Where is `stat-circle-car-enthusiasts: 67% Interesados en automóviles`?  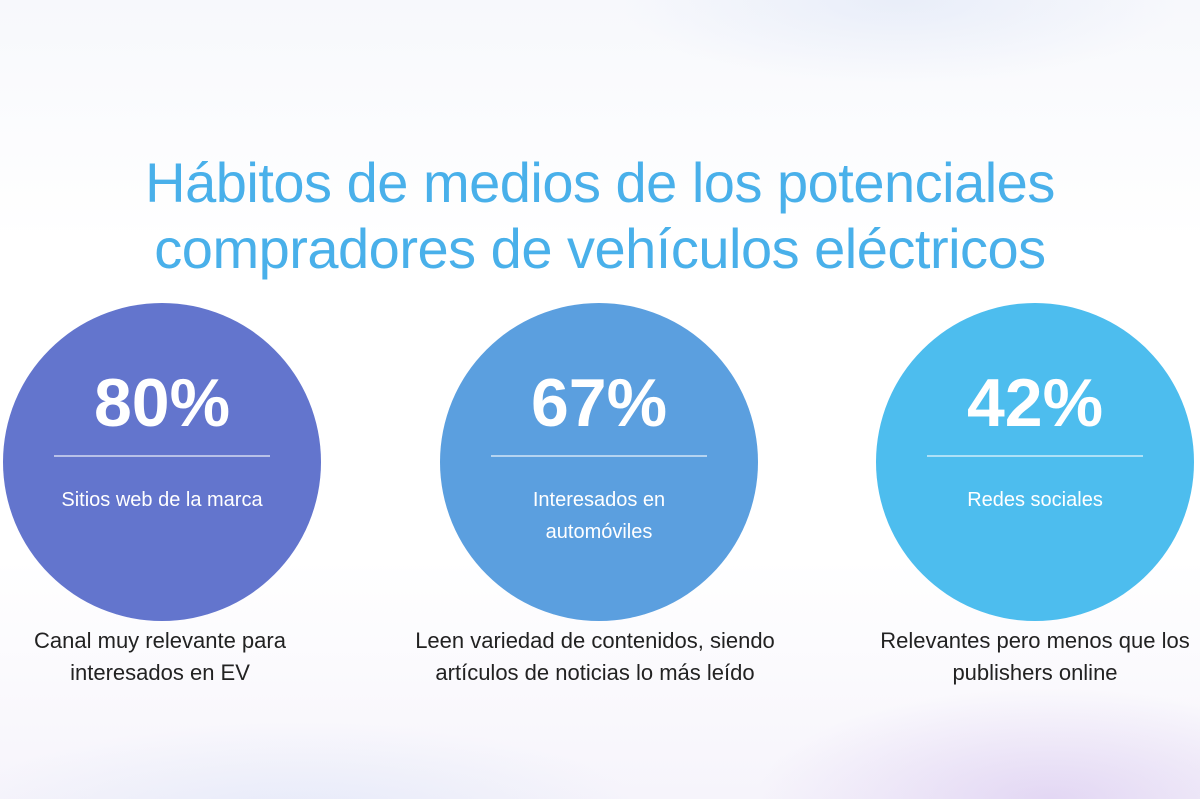
stat-circle-car-enthusiasts: 67% Interesados en automóviles is located at coordinates (599, 462).